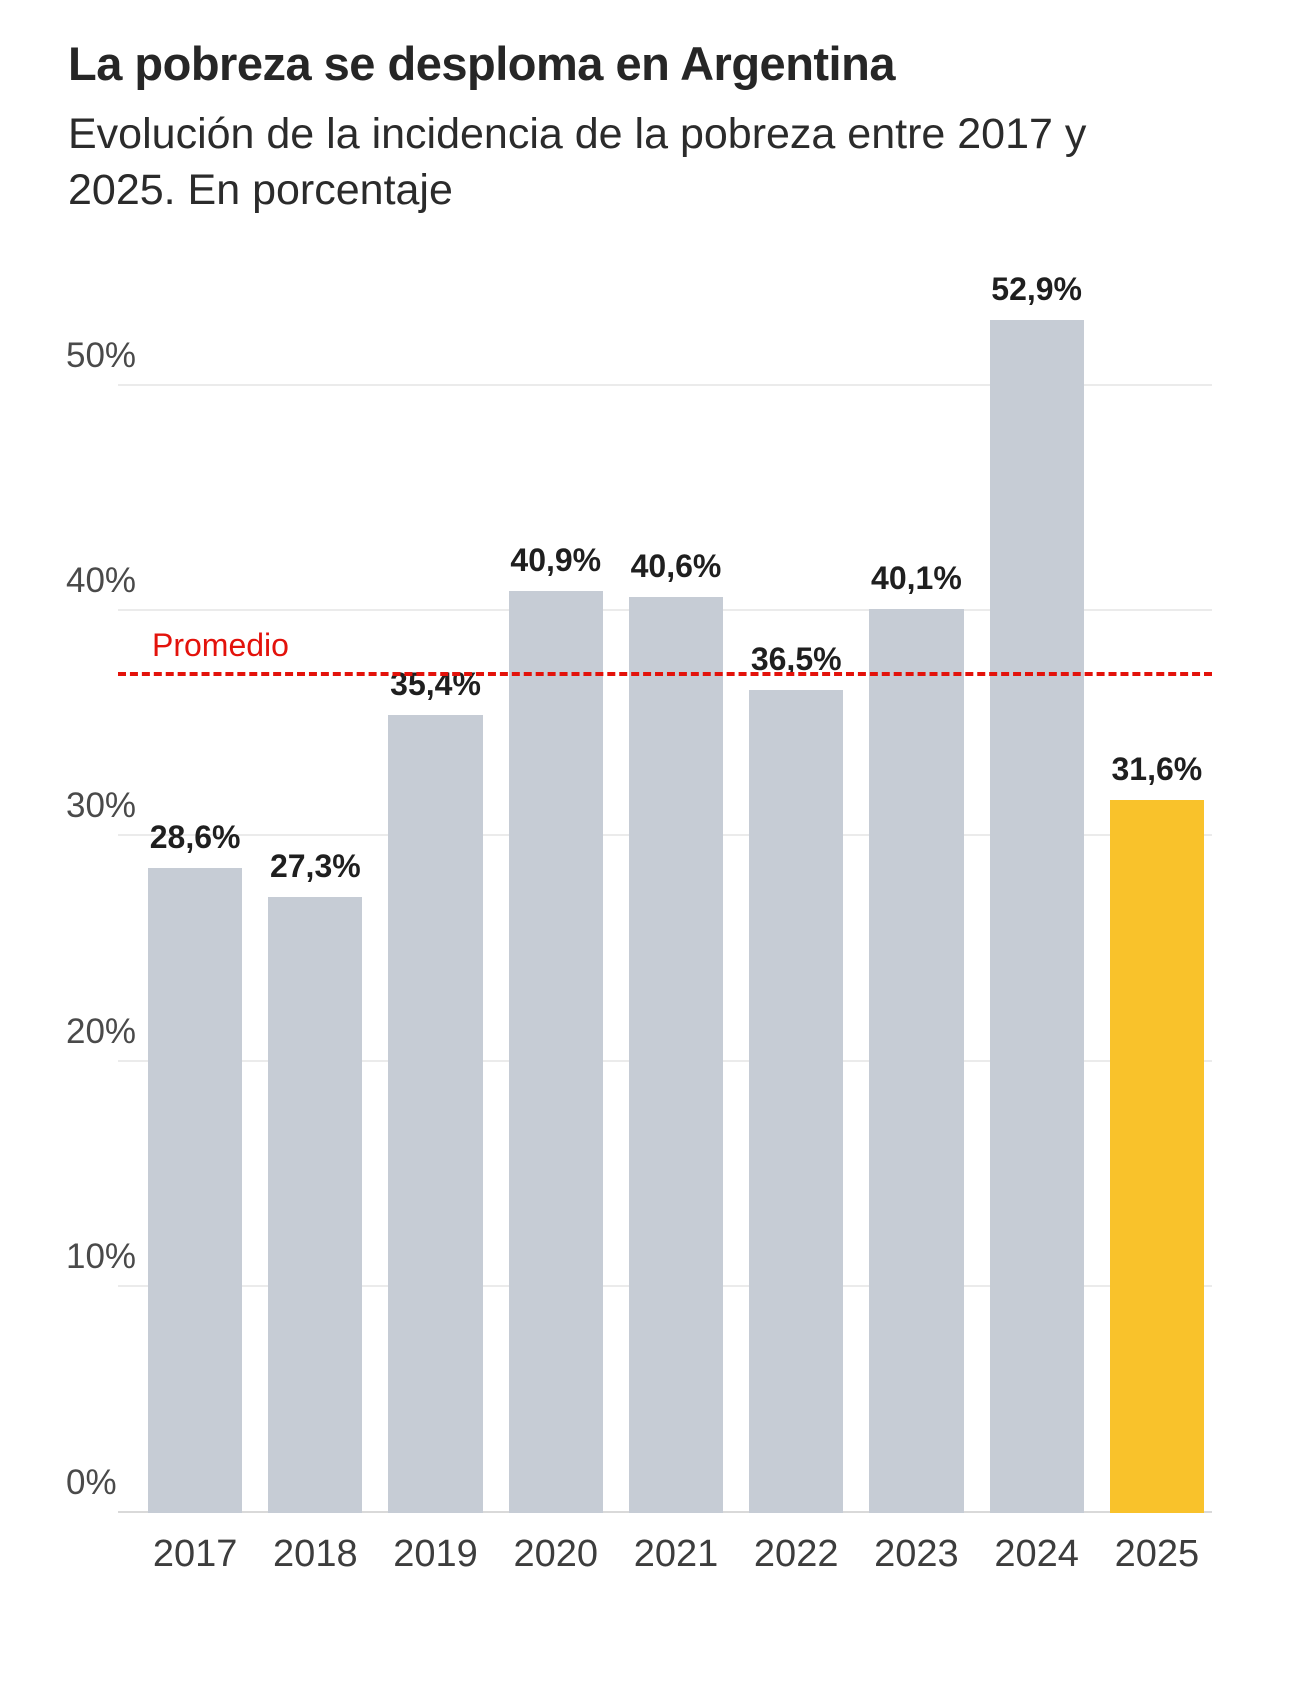 Image resolution: width=1290 pixels, height=1690 pixels. What do you see at coordinates (1157, 1553) in the screenshot?
I see `x-tick-2025: 2025` at bounding box center [1157, 1553].